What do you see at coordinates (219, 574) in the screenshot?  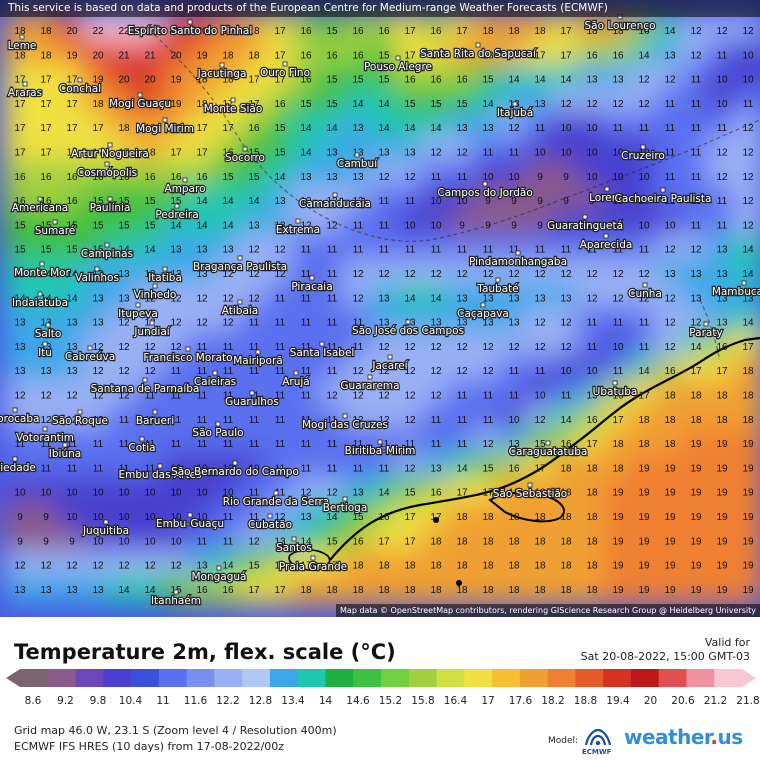 I see `city-label: Mongaguá` at bounding box center [219, 574].